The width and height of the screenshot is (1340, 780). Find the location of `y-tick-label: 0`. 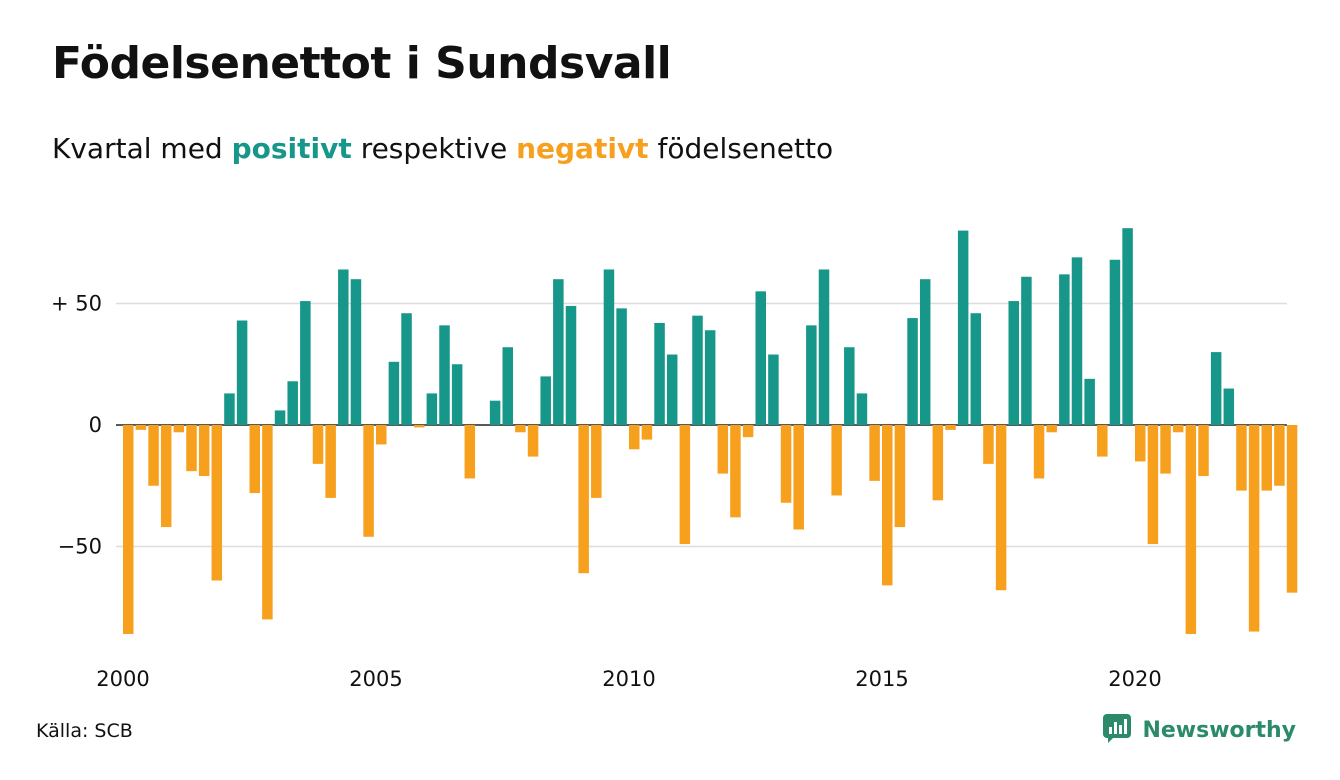

y-tick-label: 0 is located at coordinates (95, 425).